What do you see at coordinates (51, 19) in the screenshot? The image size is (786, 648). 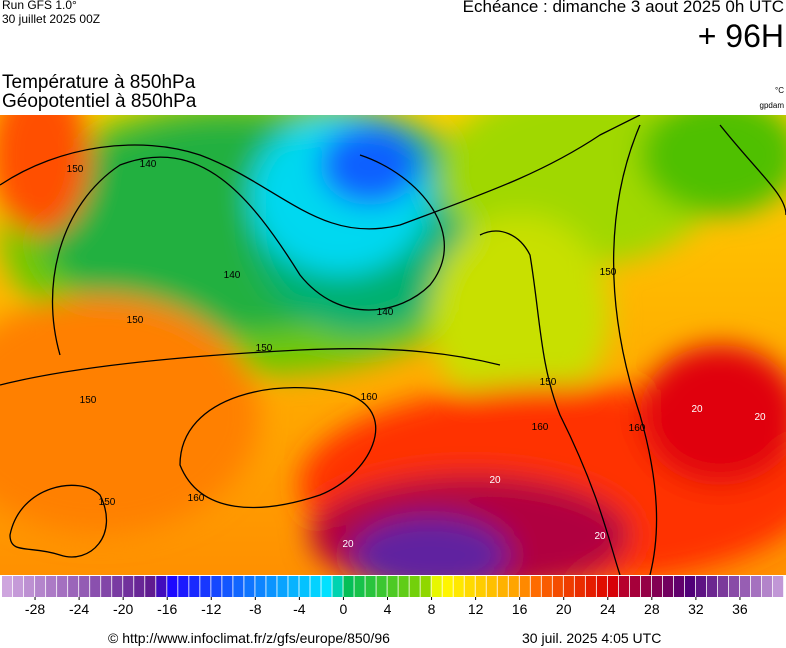 I see `run-date: 30 juillet 2025 00Z` at bounding box center [51, 19].